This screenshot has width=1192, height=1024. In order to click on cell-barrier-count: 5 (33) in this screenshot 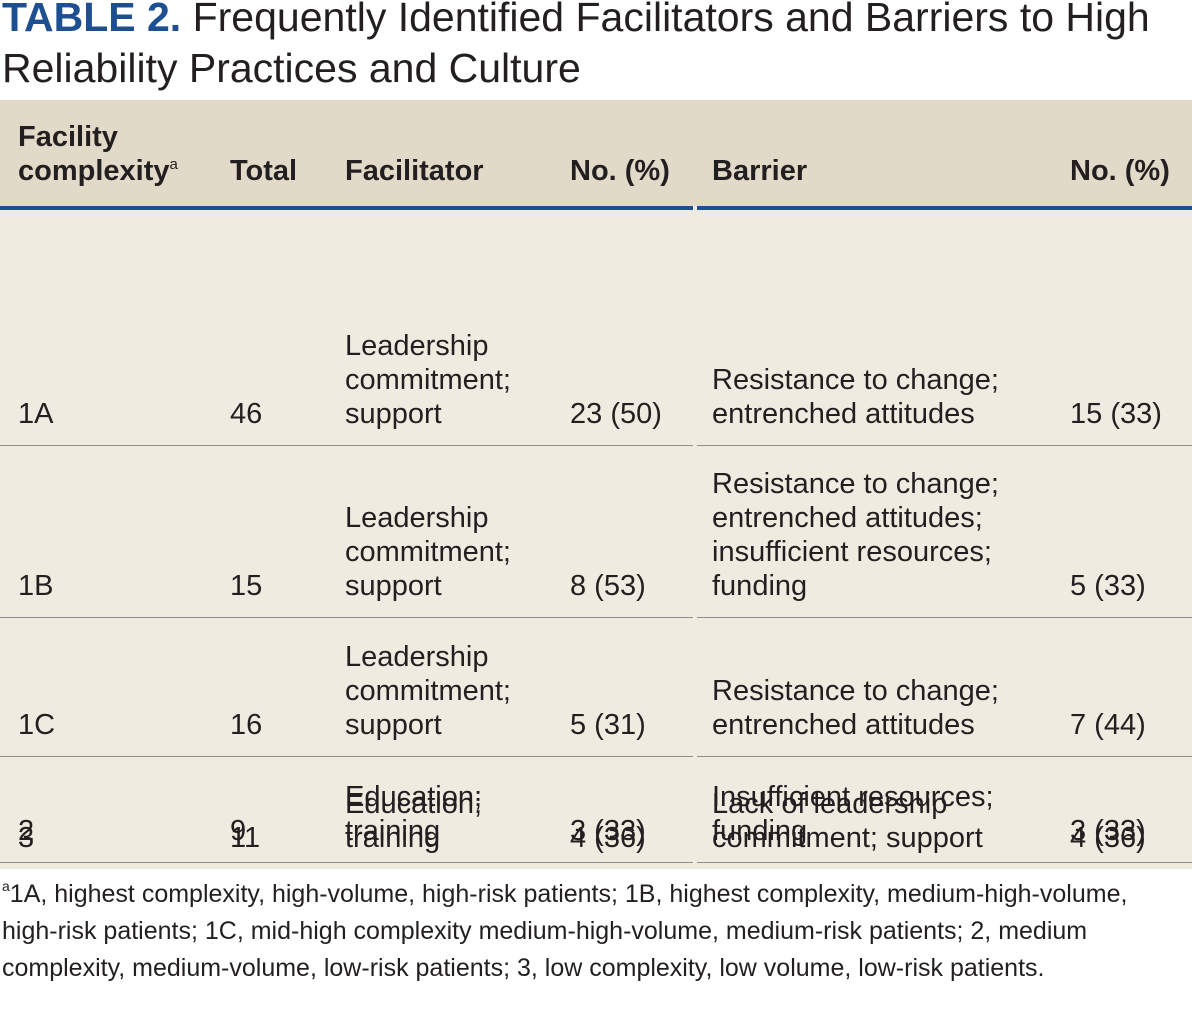, I will do `click(1108, 586)`.